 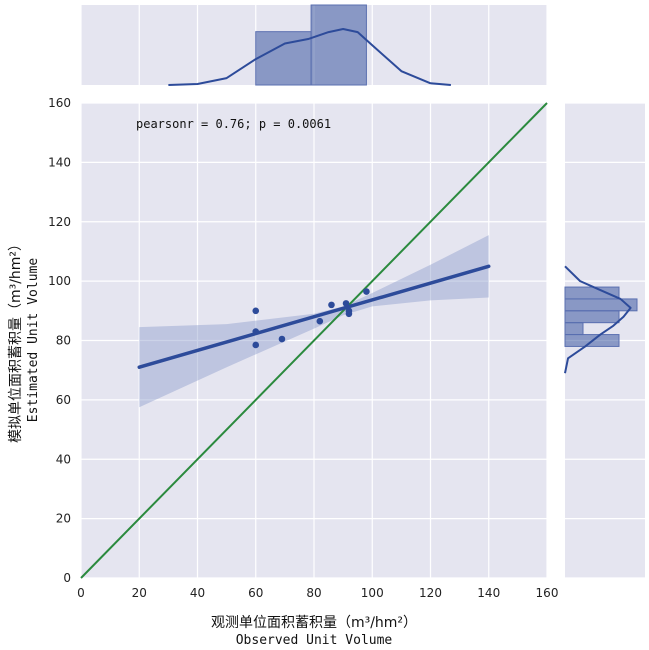 What do you see at coordinates (67, 578) in the screenshot?
I see `y-tick-label: 0` at bounding box center [67, 578].